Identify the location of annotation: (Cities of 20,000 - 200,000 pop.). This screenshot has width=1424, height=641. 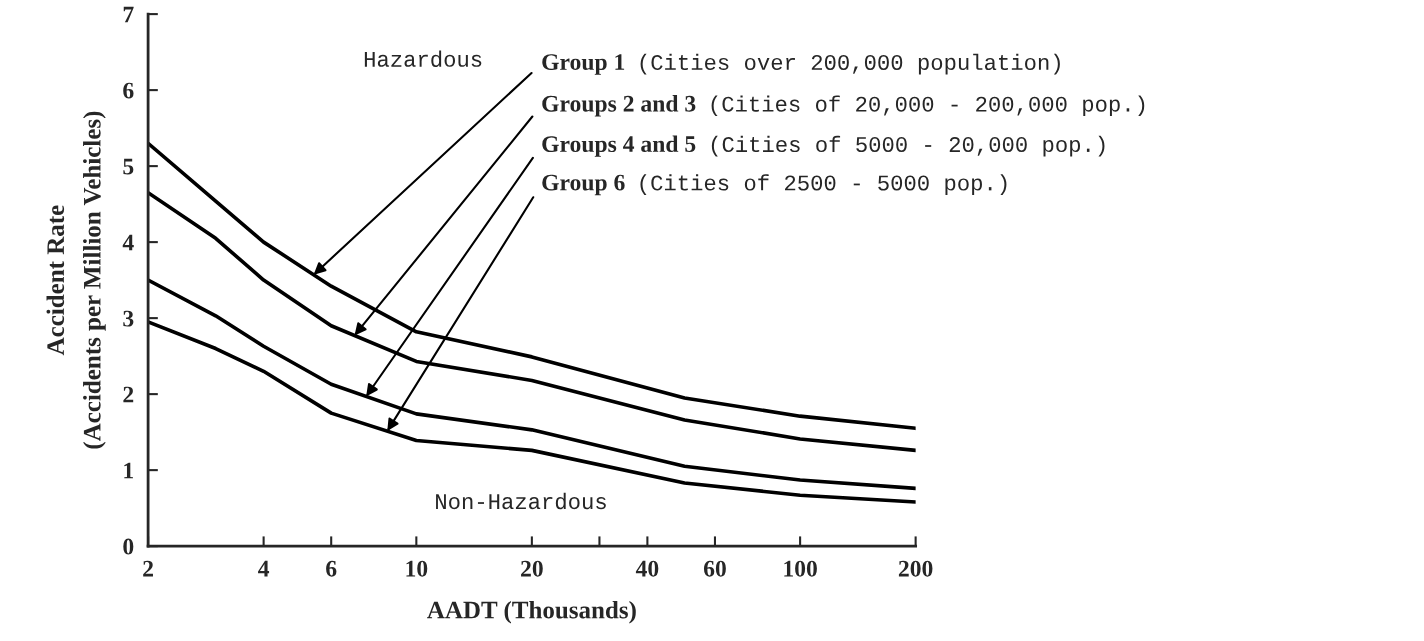
(928, 106).